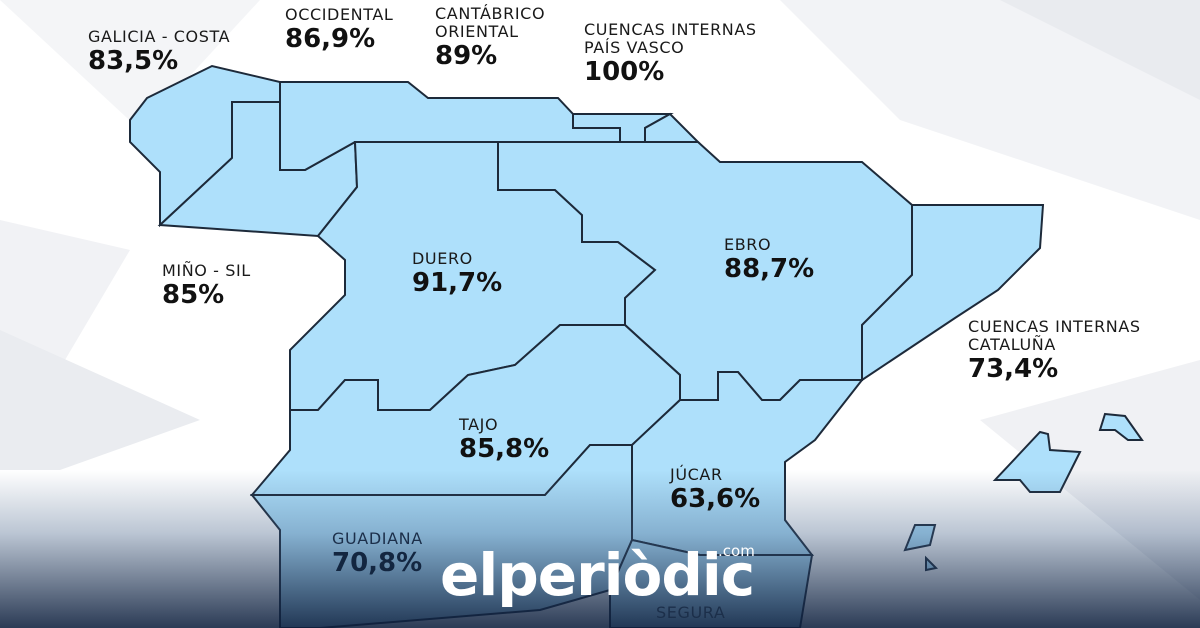 The height and width of the screenshot is (628, 1200). Describe the element at coordinates (466, 56) in the screenshot. I see `basin-percentage: 89%` at that location.